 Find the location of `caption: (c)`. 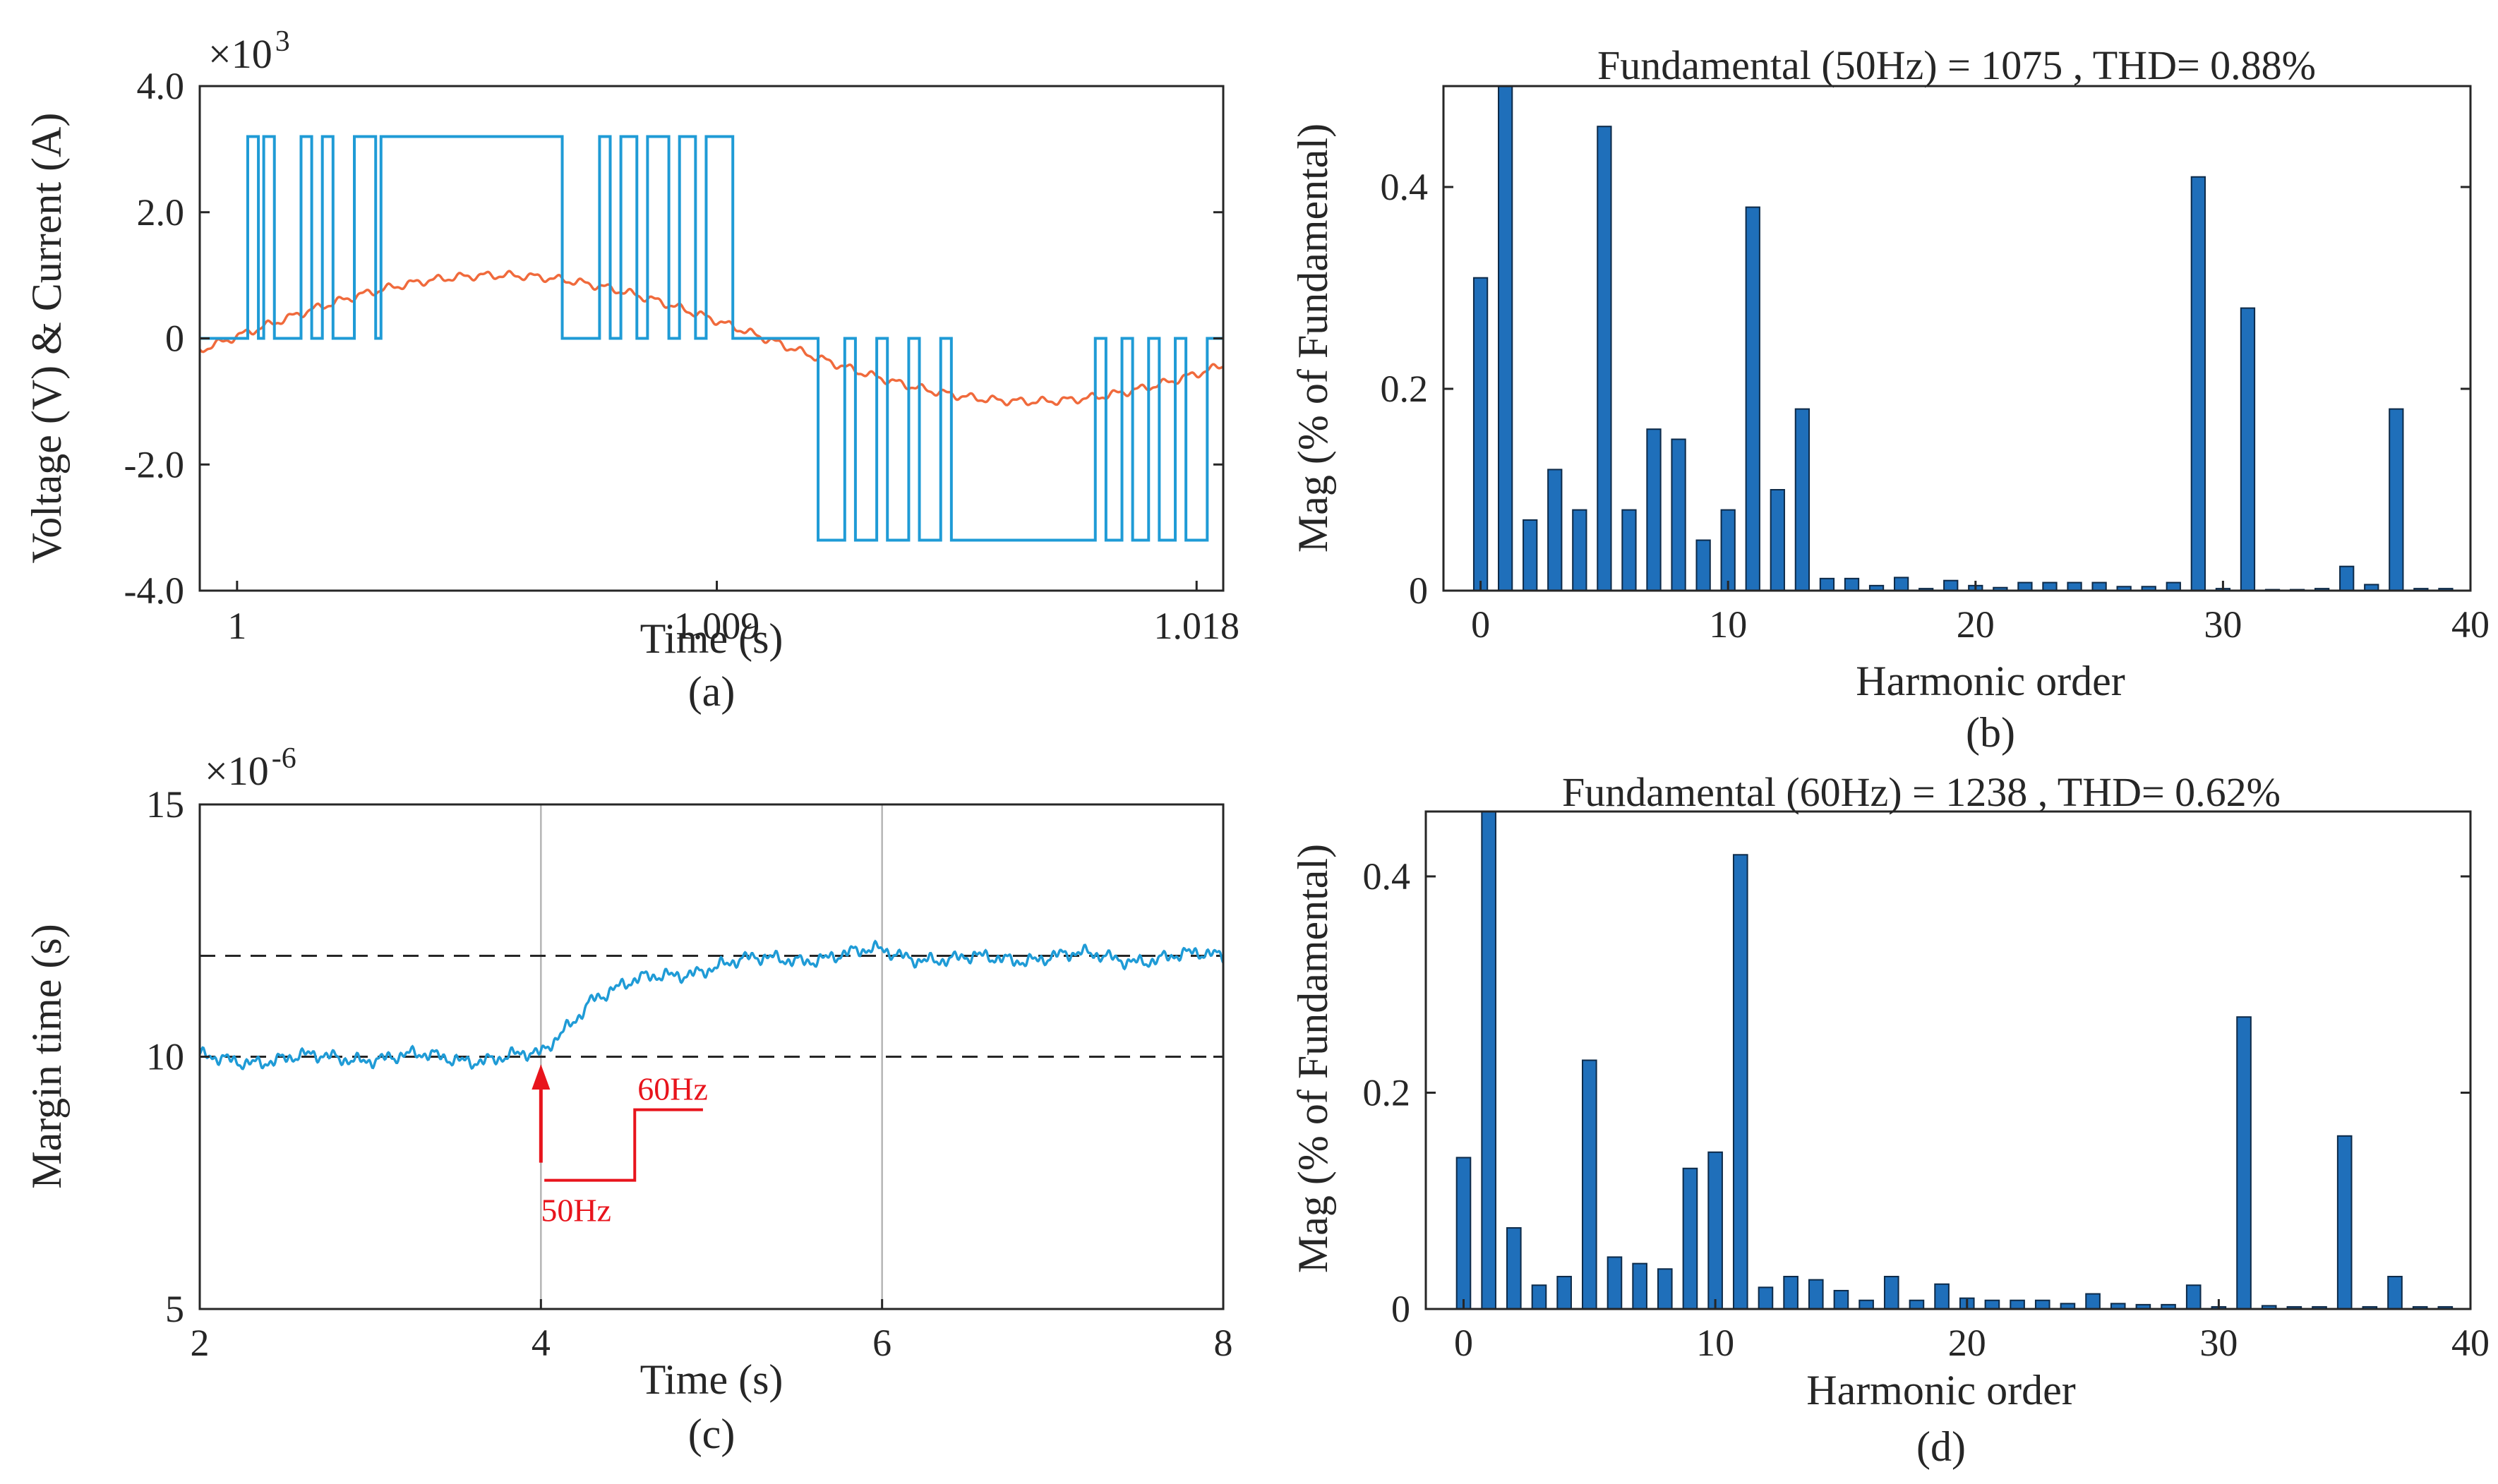

caption: (c) is located at coordinates (711, 1434).